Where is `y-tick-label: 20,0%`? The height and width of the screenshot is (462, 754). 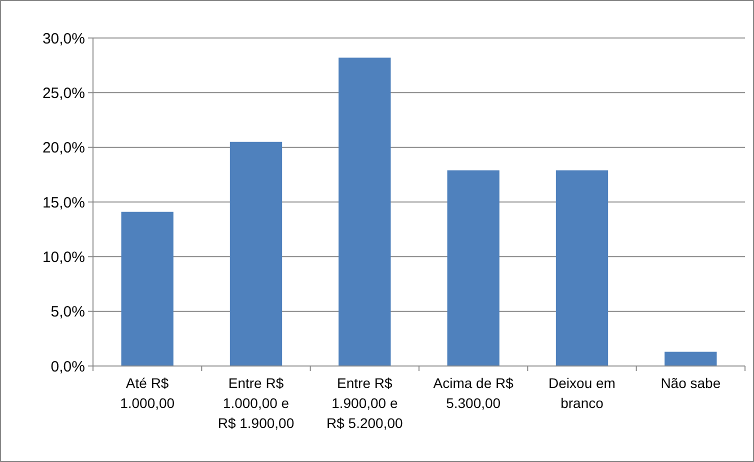 y-tick-label: 20,0% is located at coordinates (63, 148).